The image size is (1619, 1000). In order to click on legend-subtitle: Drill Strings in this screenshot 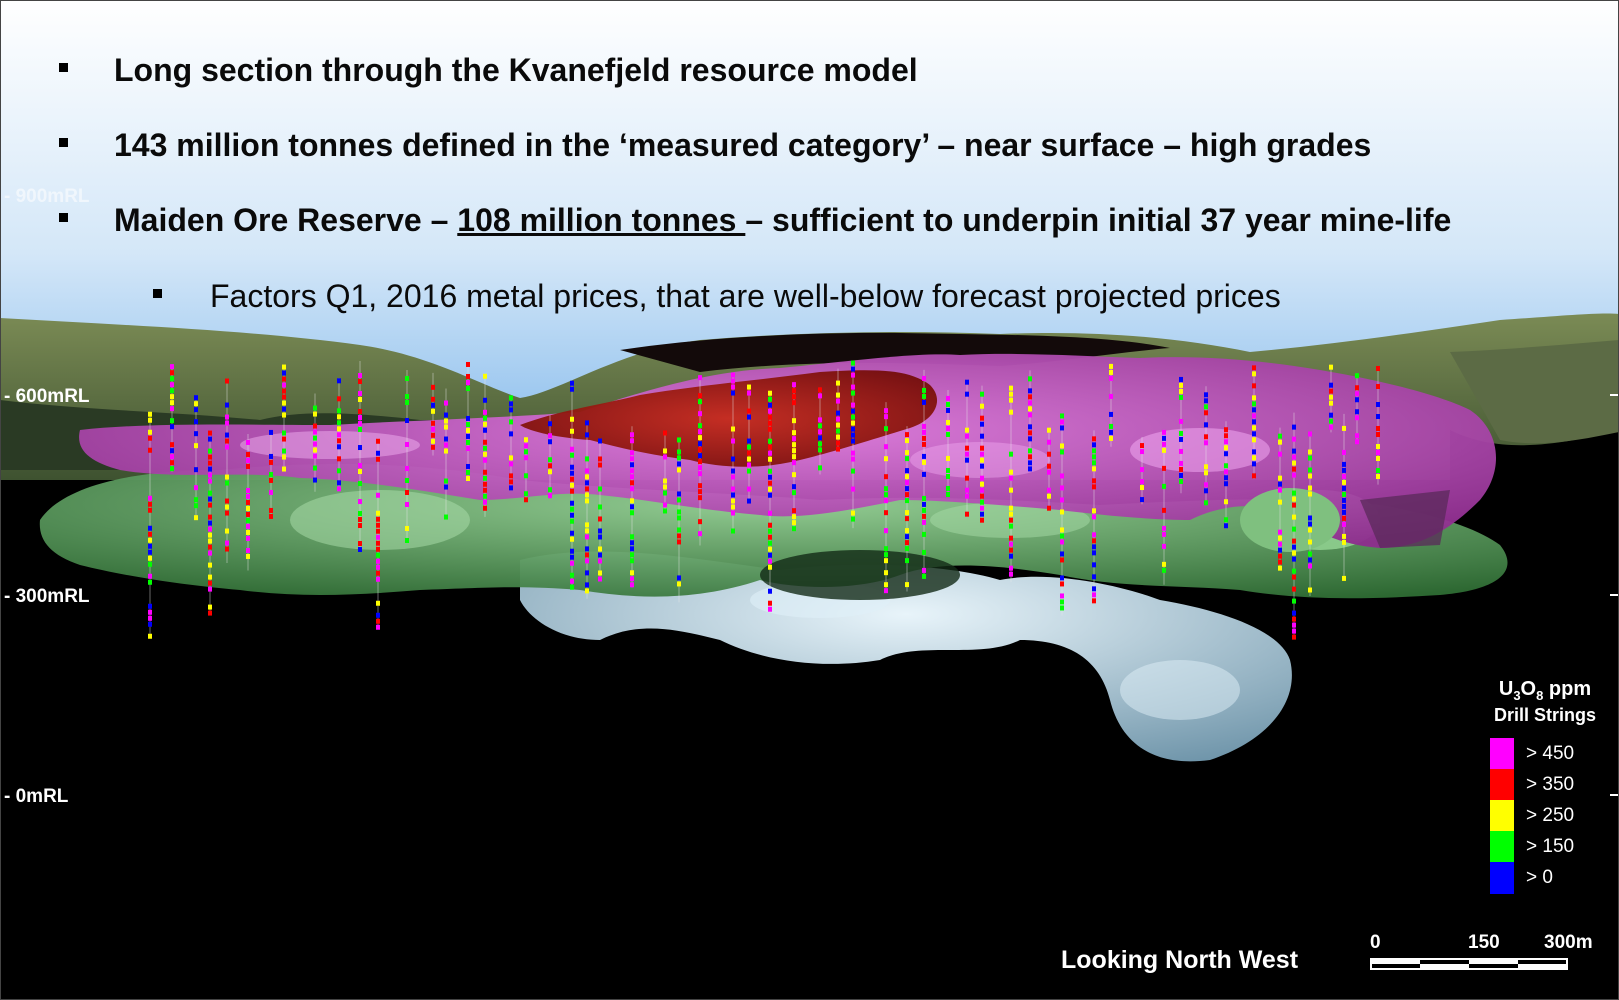, I will do `click(1544, 715)`.